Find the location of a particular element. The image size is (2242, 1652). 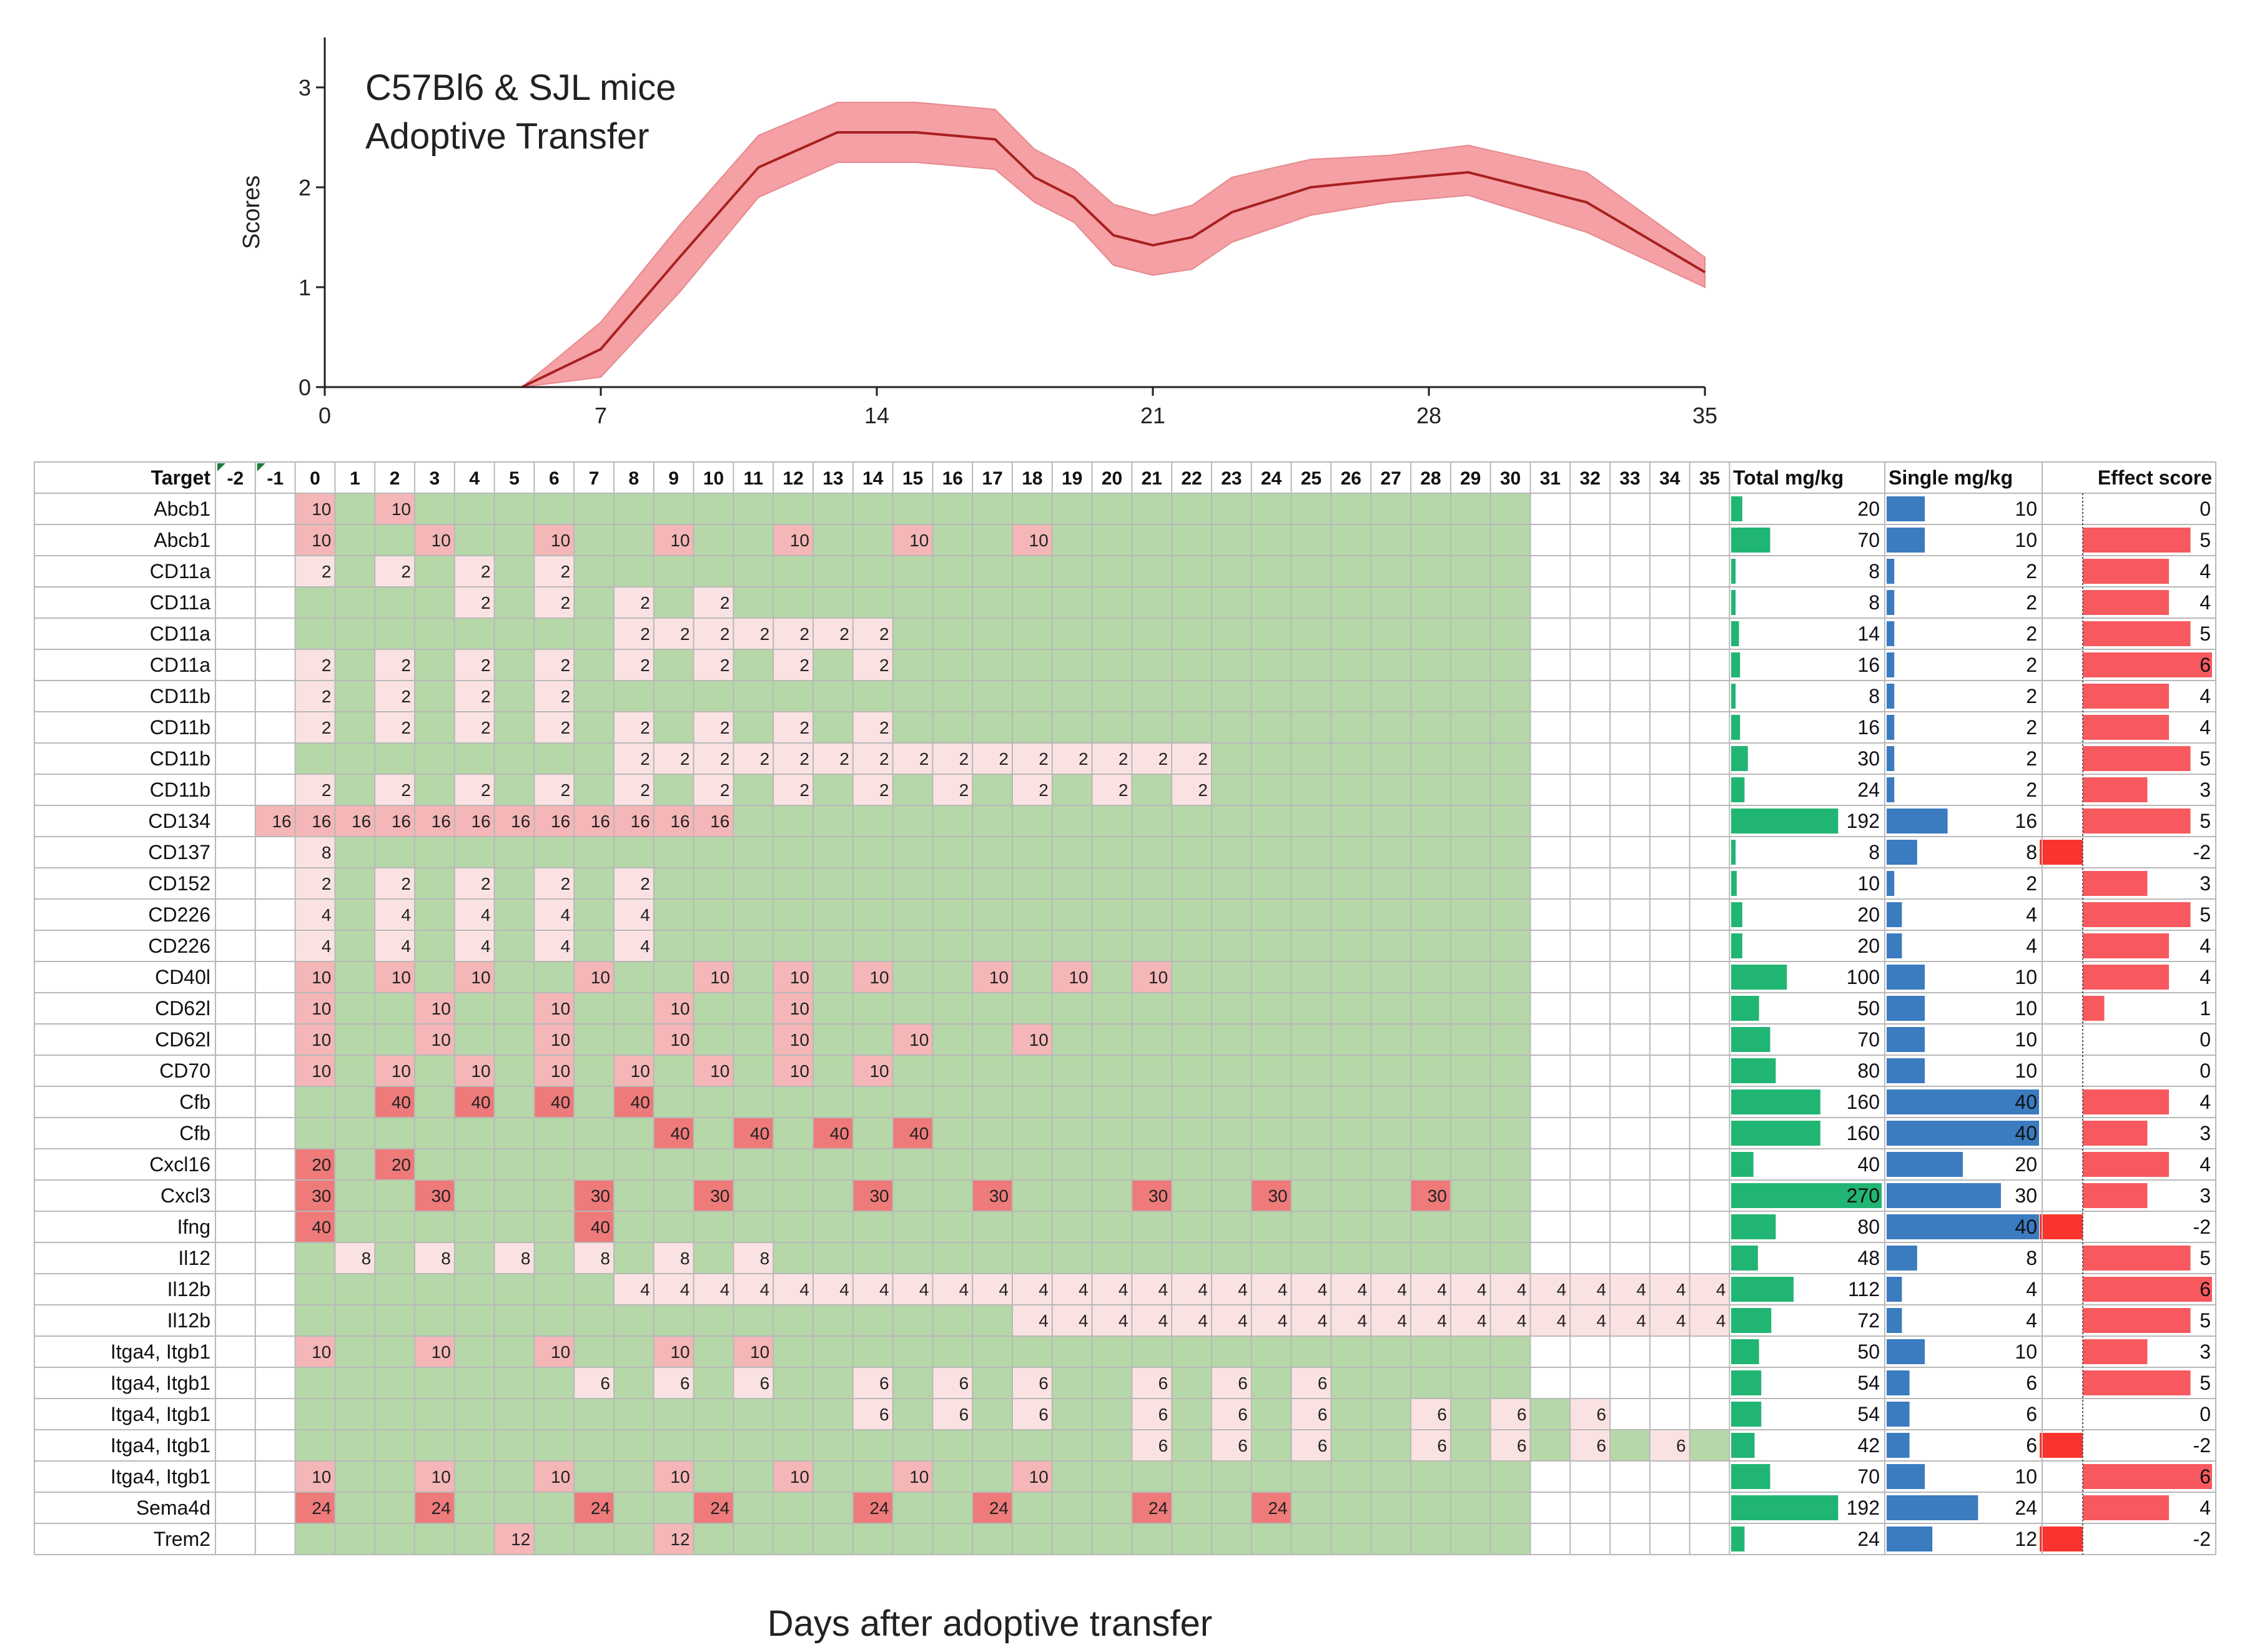

header-day: 34 is located at coordinates (1670, 478).